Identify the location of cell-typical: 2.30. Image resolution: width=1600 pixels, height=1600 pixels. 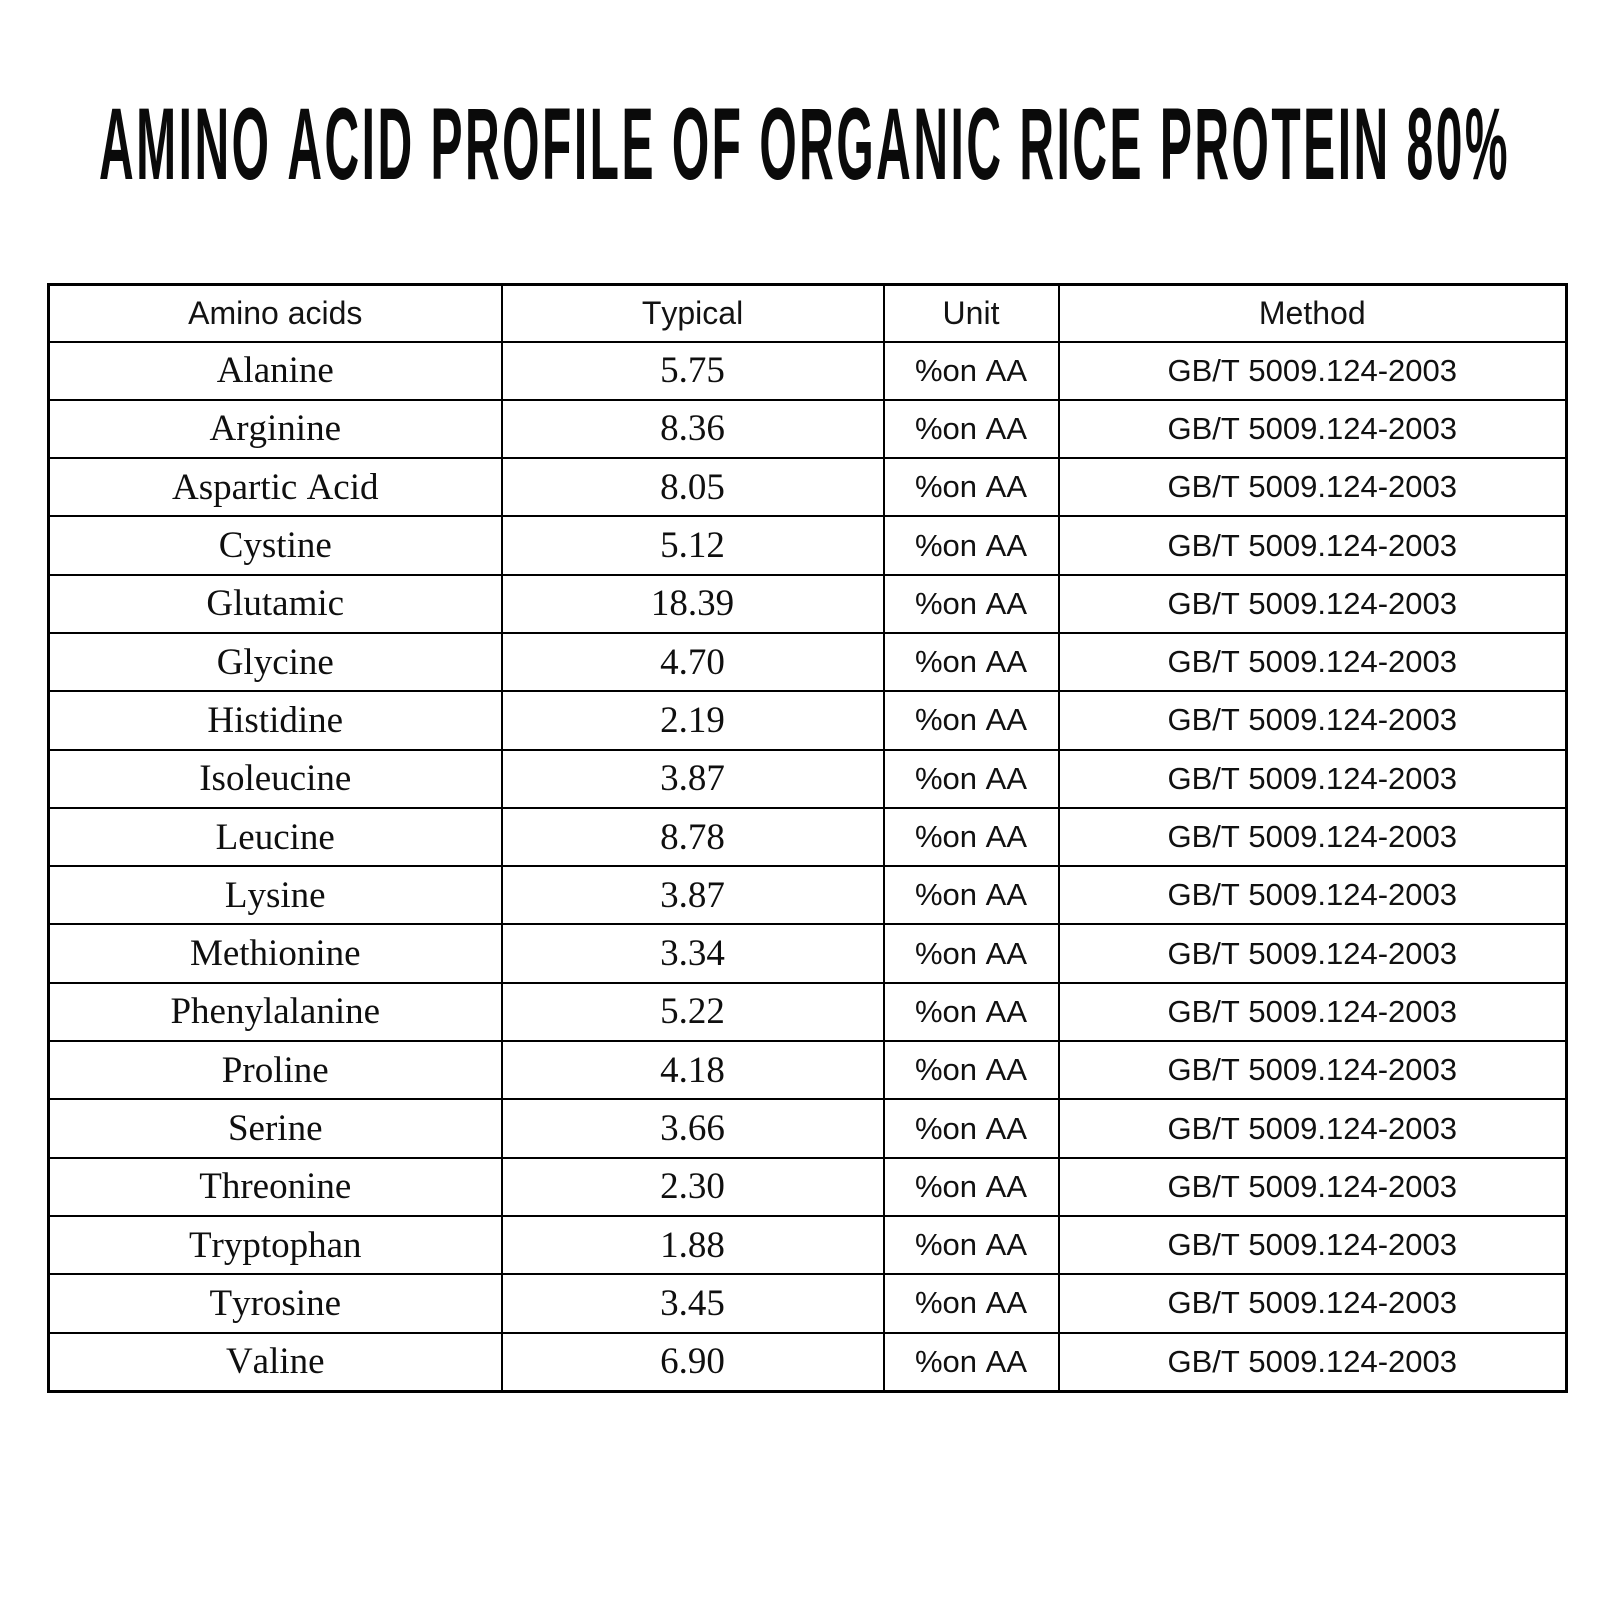
(692, 1186).